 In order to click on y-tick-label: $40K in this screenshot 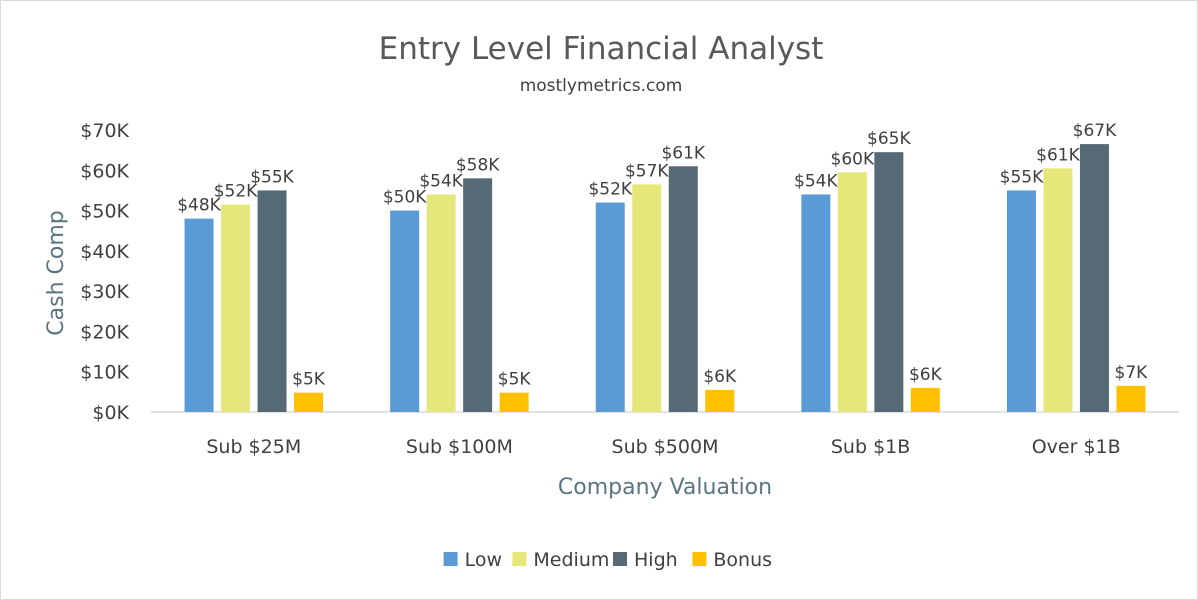, I will do `click(104, 252)`.